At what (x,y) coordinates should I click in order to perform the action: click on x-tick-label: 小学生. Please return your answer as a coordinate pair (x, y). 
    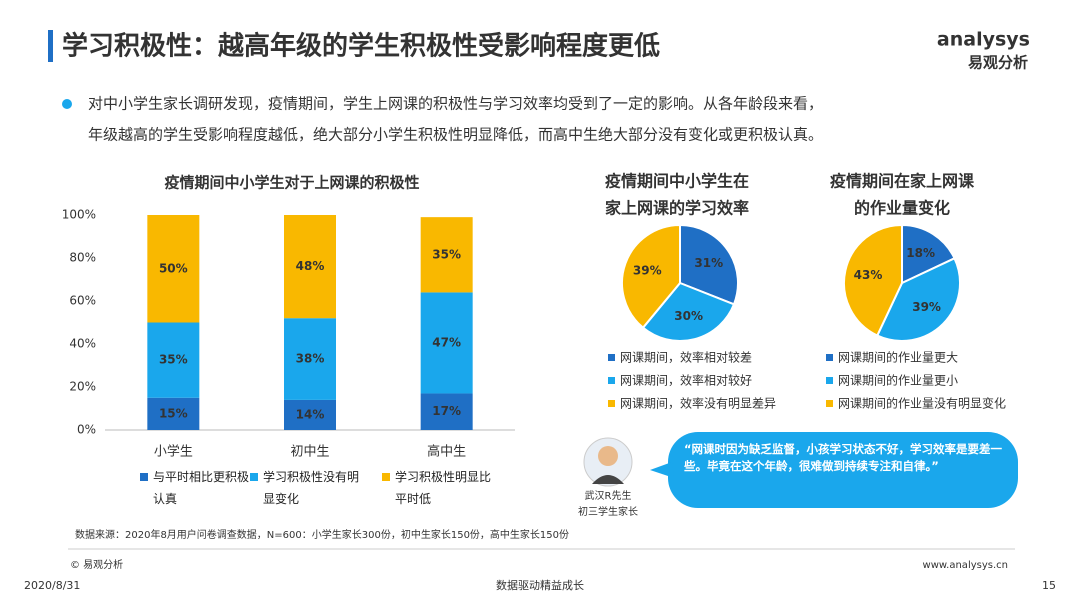
    Looking at the image, I should click on (173, 452).